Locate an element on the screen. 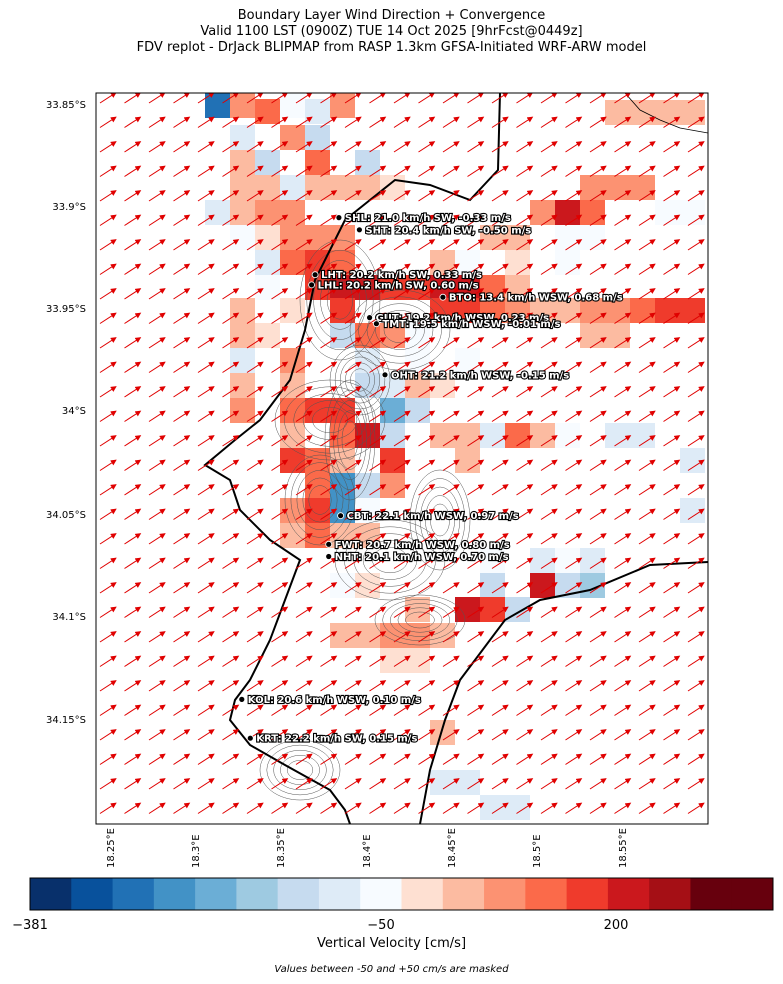  station-label: SHL: 21.0 km/h SW, -0.33 m/s is located at coordinates (428, 218).